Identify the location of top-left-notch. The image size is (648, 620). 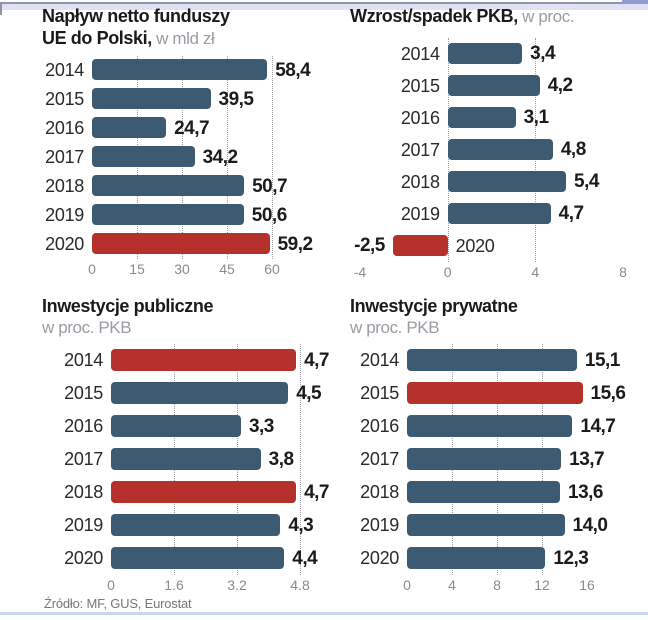
(1, 8).